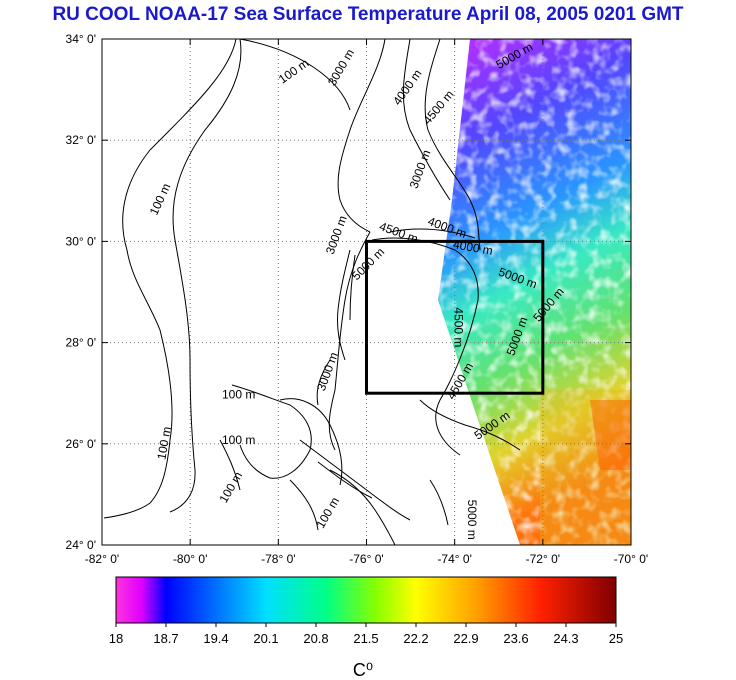 The width and height of the screenshot is (736, 680). What do you see at coordinates (81, 39) in the screenshot?
I see `lat-tick-label: 34° 0'` at bounding box center [81, 39].